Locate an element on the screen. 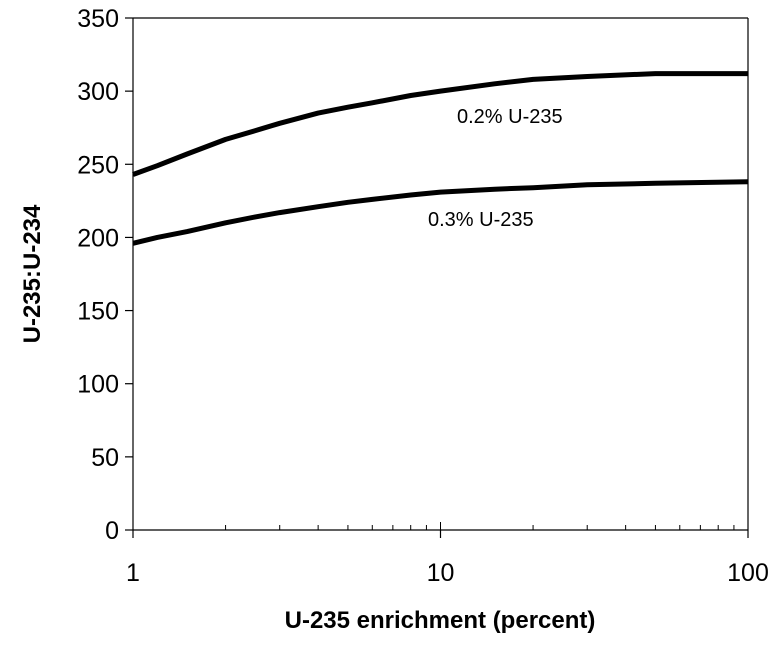 The height and width of the screenshot is (646, 772). y-tick-label: 150 is located at coordinates (98, 312).